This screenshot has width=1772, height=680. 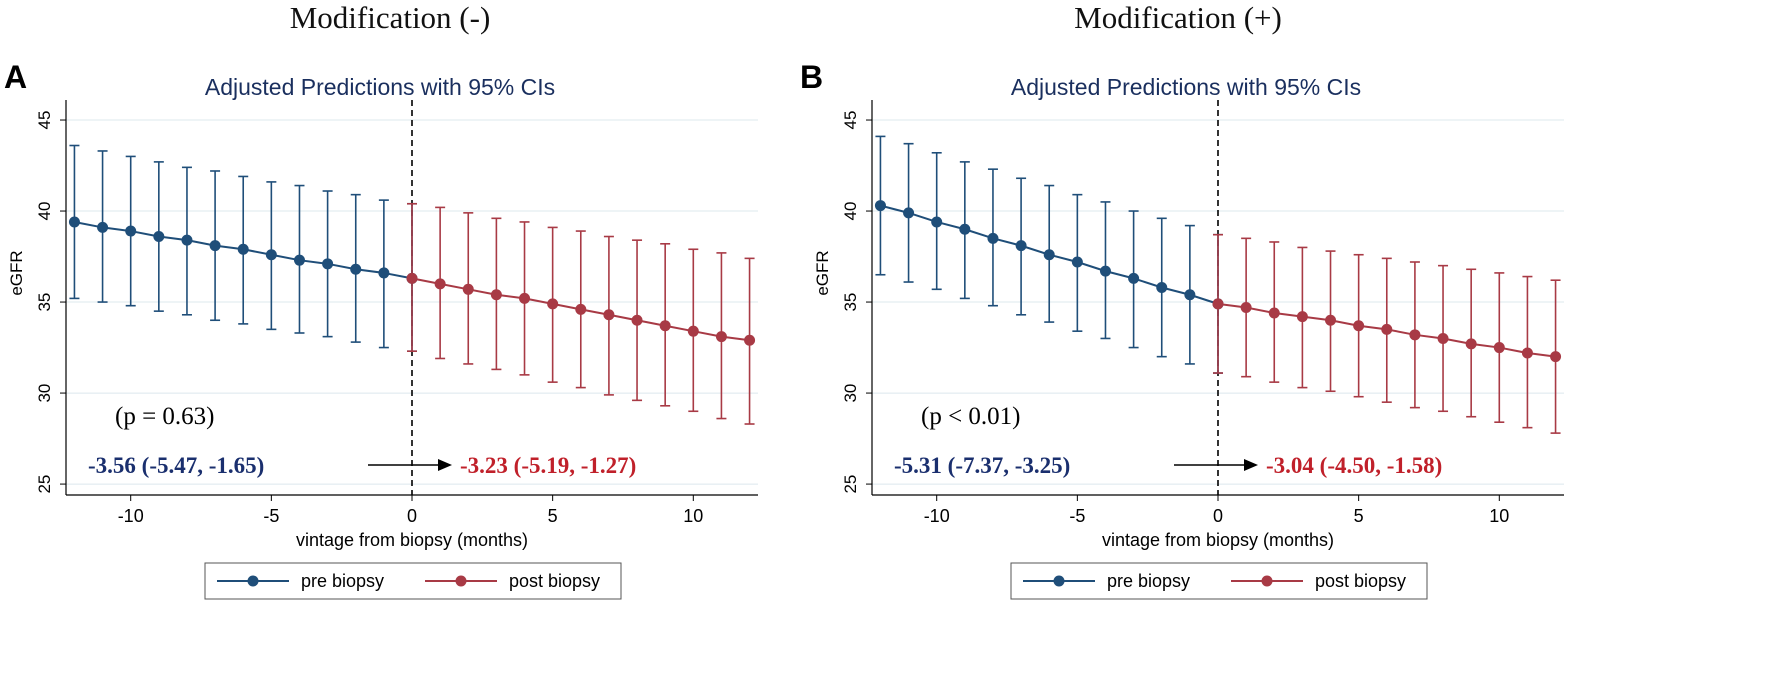 What do you see at coordinates (982, 465) in the screenshot?
I see `pre-estimate-annotation: -5.31 (-7.37, -3.25)` at bounding box center [982, 465].